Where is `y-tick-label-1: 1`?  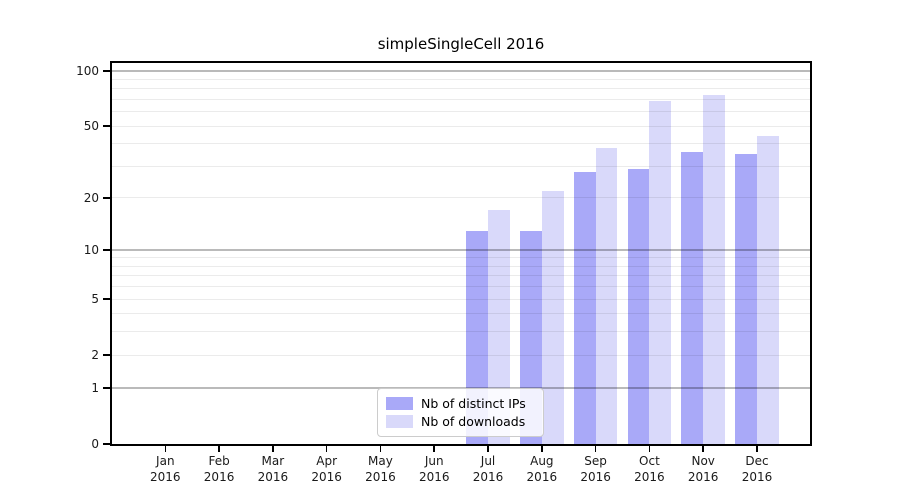
y-tick-label-1: 1 is located at coordinates (95, 387).